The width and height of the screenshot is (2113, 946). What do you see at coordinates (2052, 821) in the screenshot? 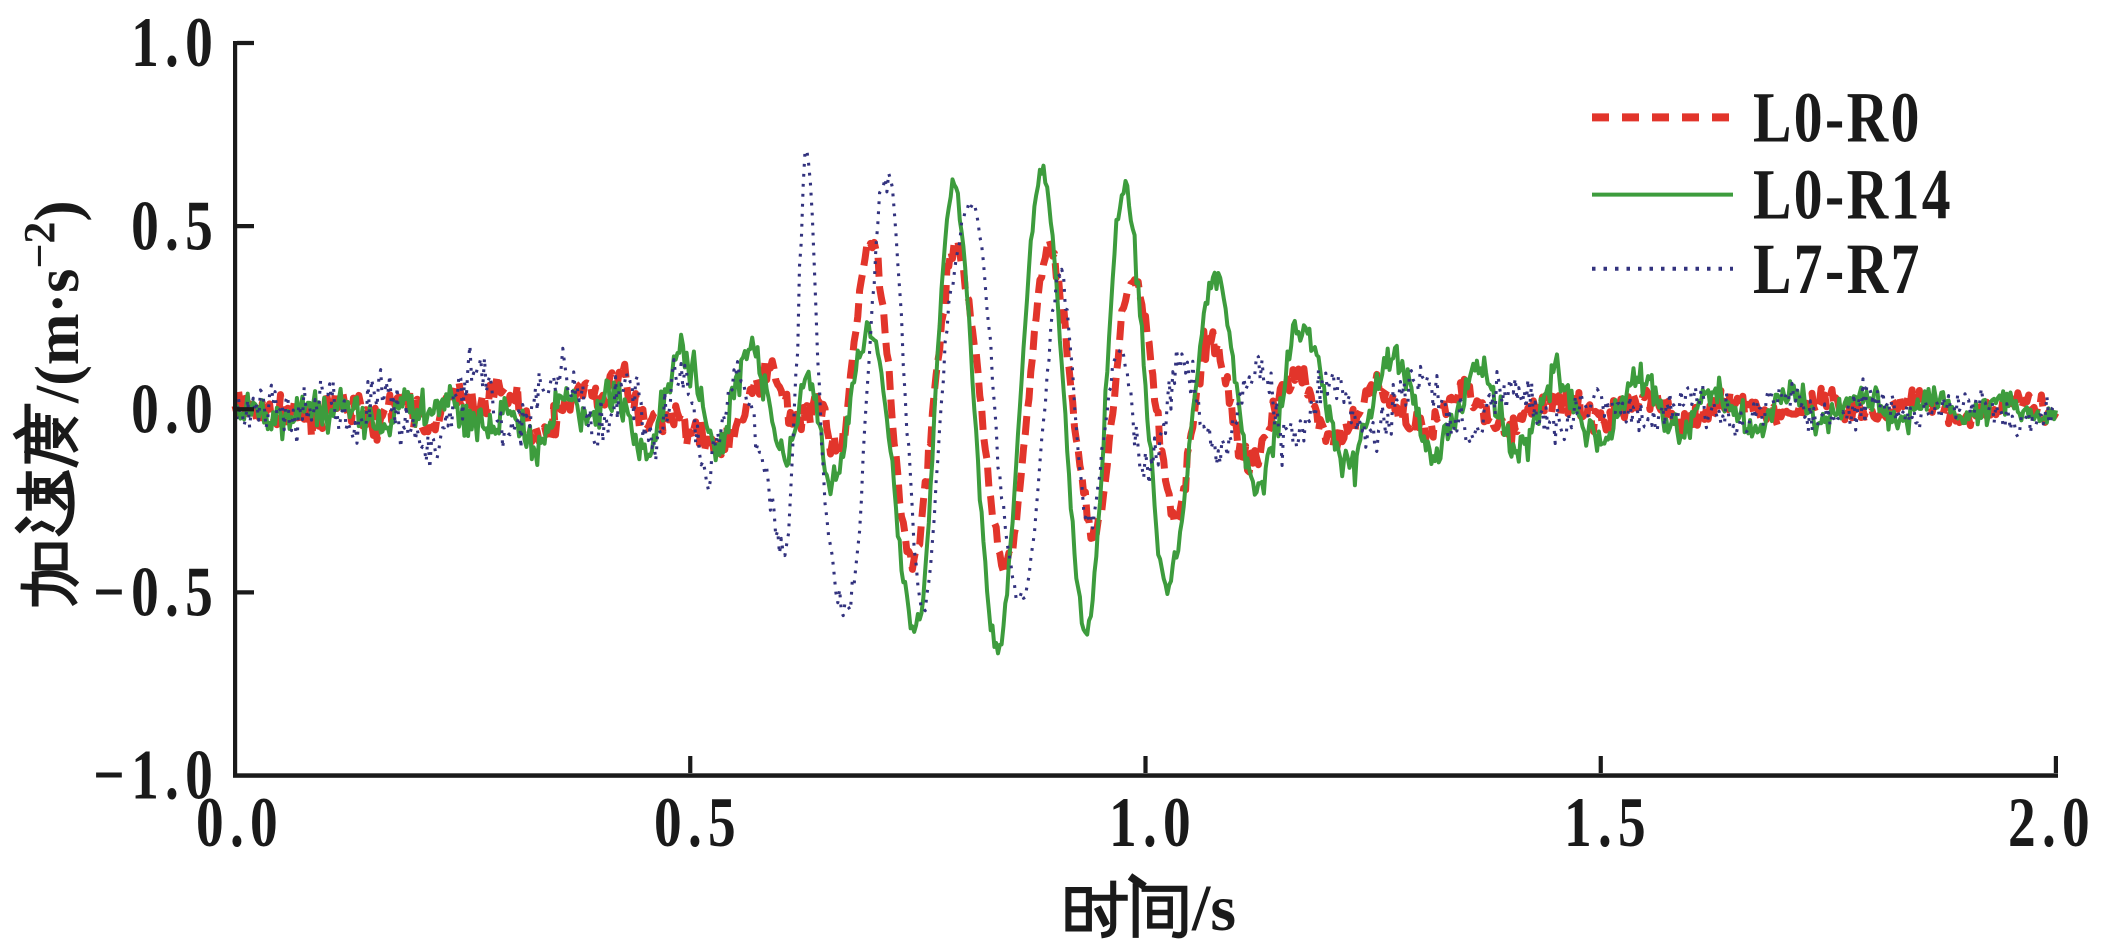
I see `svg-text: 2.0` at bounding box center [2052, 821].